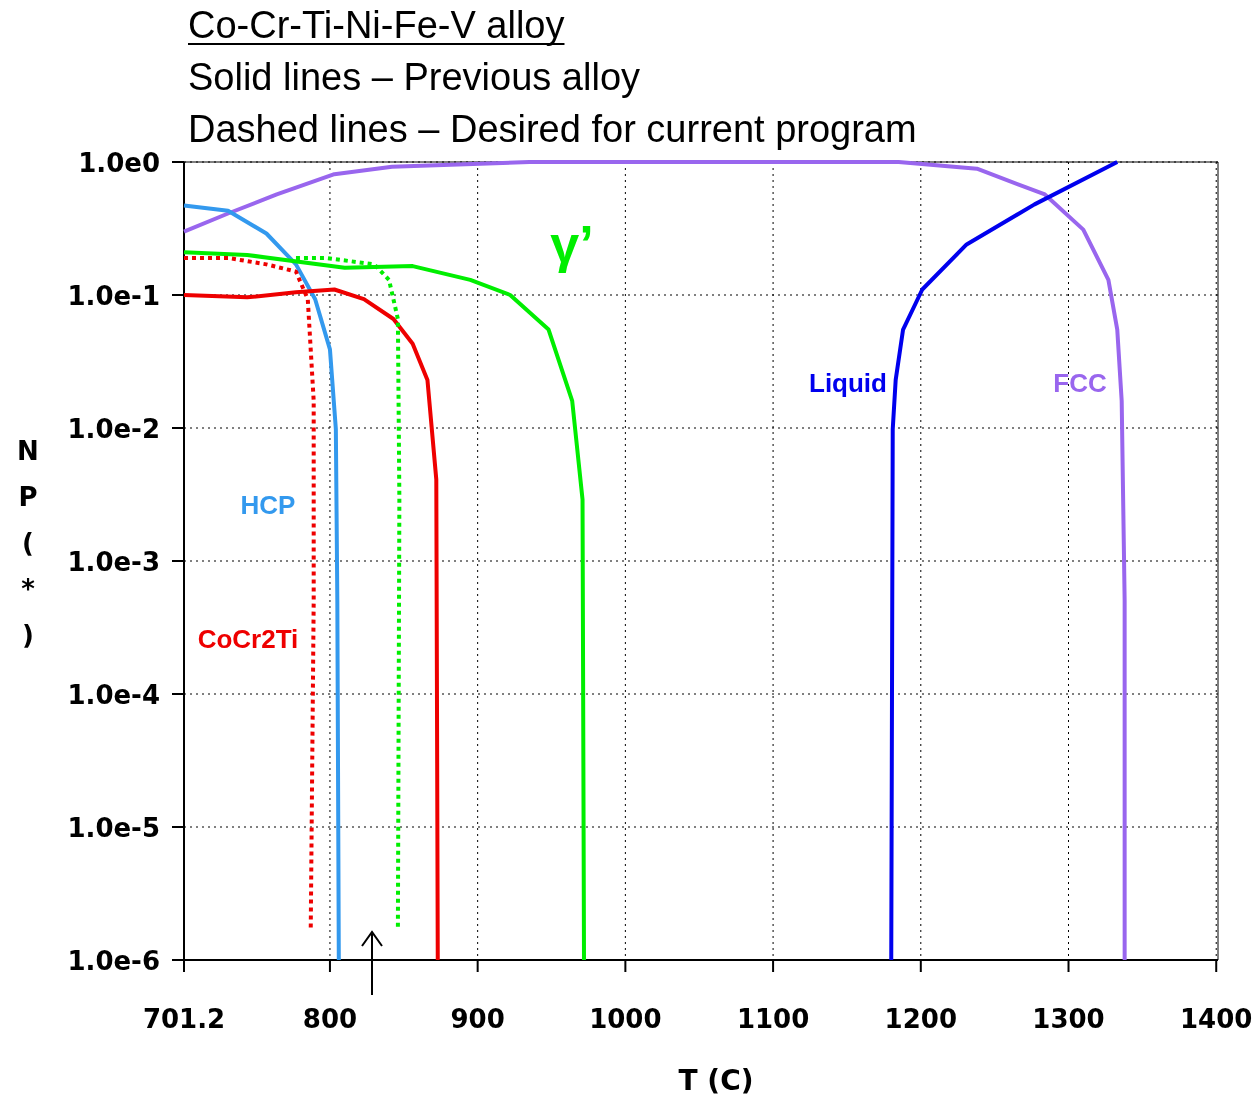  What do you see at coordinates (477, 1019) in the screenshot?
I see `x-tick-label: 900` at bounding box center [477, 1019].